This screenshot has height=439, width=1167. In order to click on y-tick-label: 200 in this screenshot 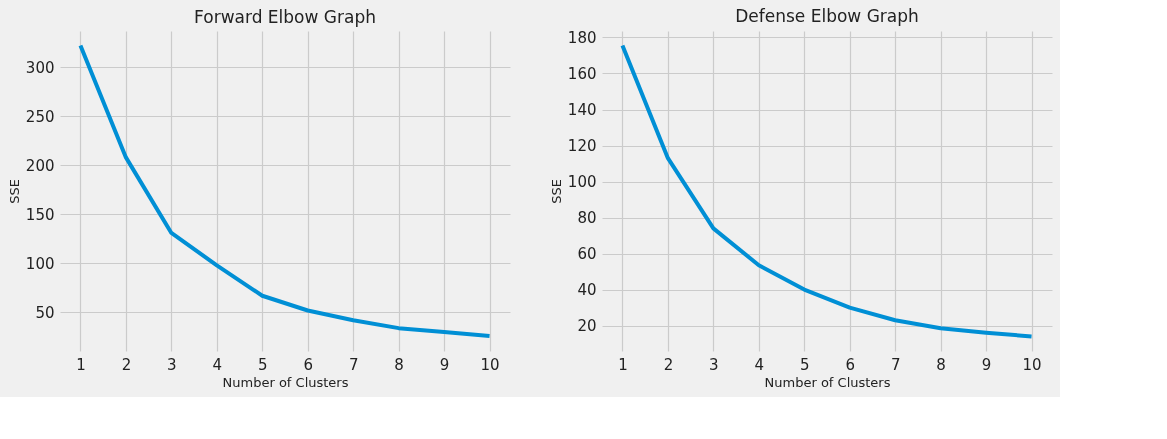, I will do `click(40, 165)`.